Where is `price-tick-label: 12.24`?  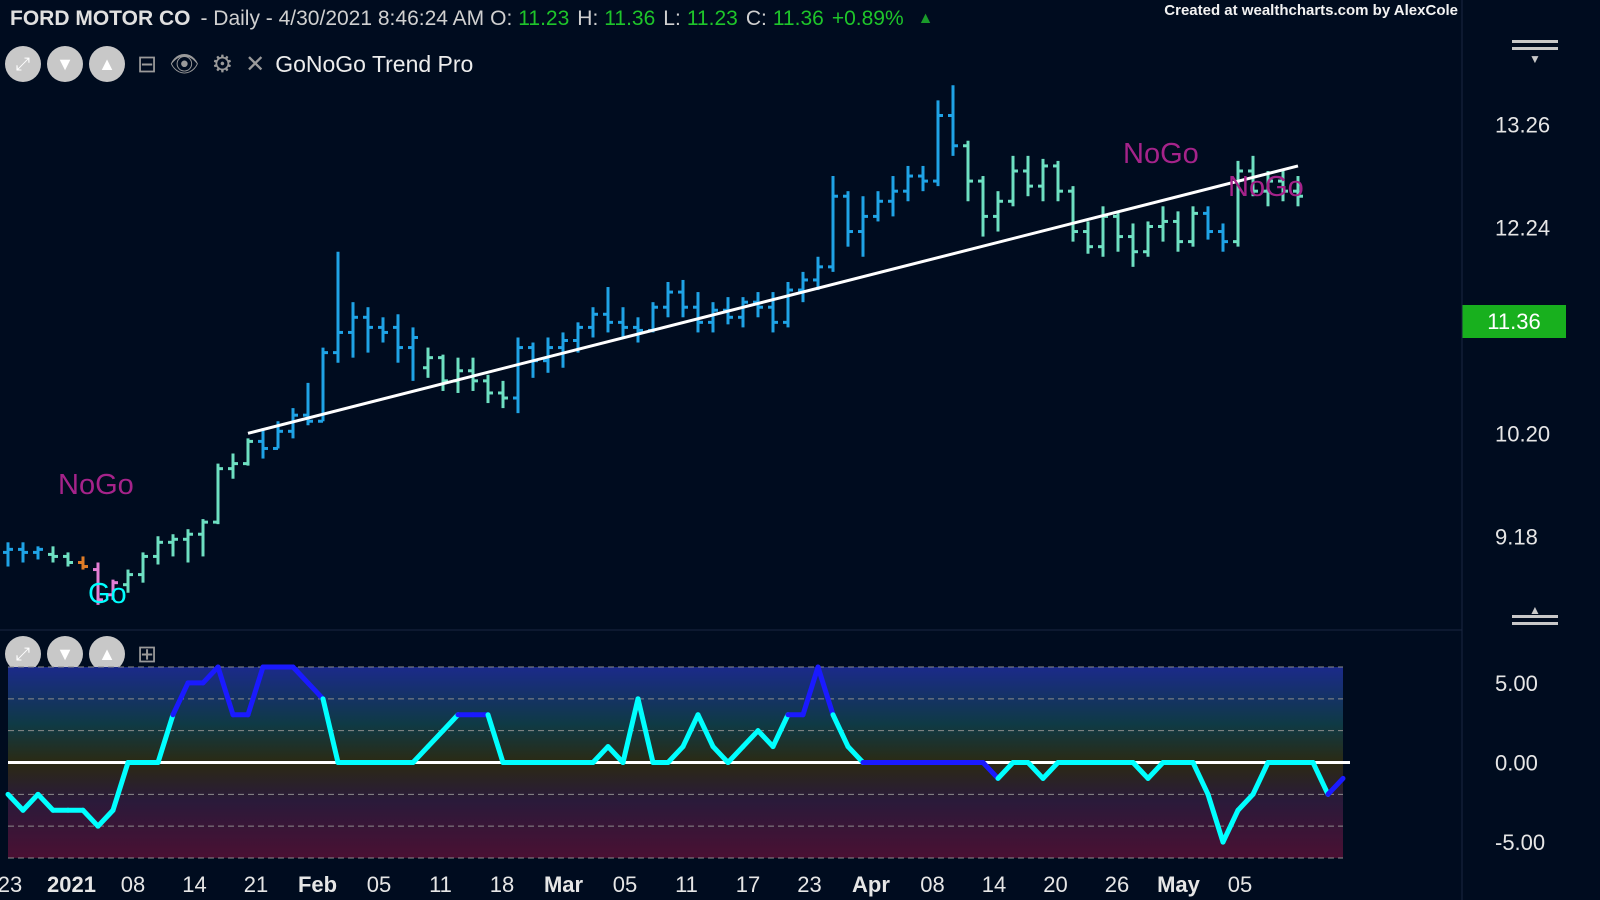 price-tick-label: 12.24 is located at coordinates (1522, 227).